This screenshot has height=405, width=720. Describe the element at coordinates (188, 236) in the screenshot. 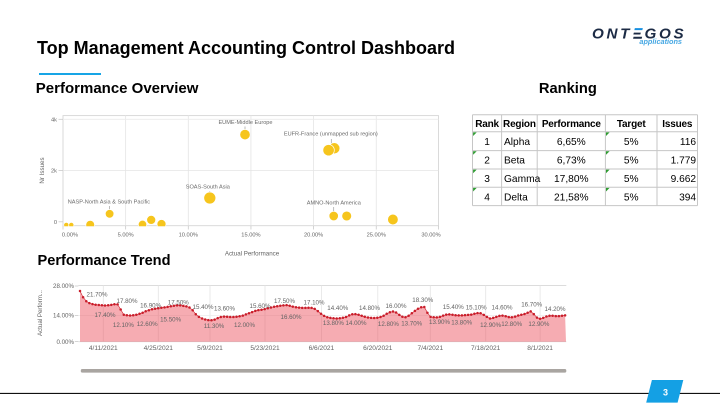

I see `svg-text: 10.00%` at that location.